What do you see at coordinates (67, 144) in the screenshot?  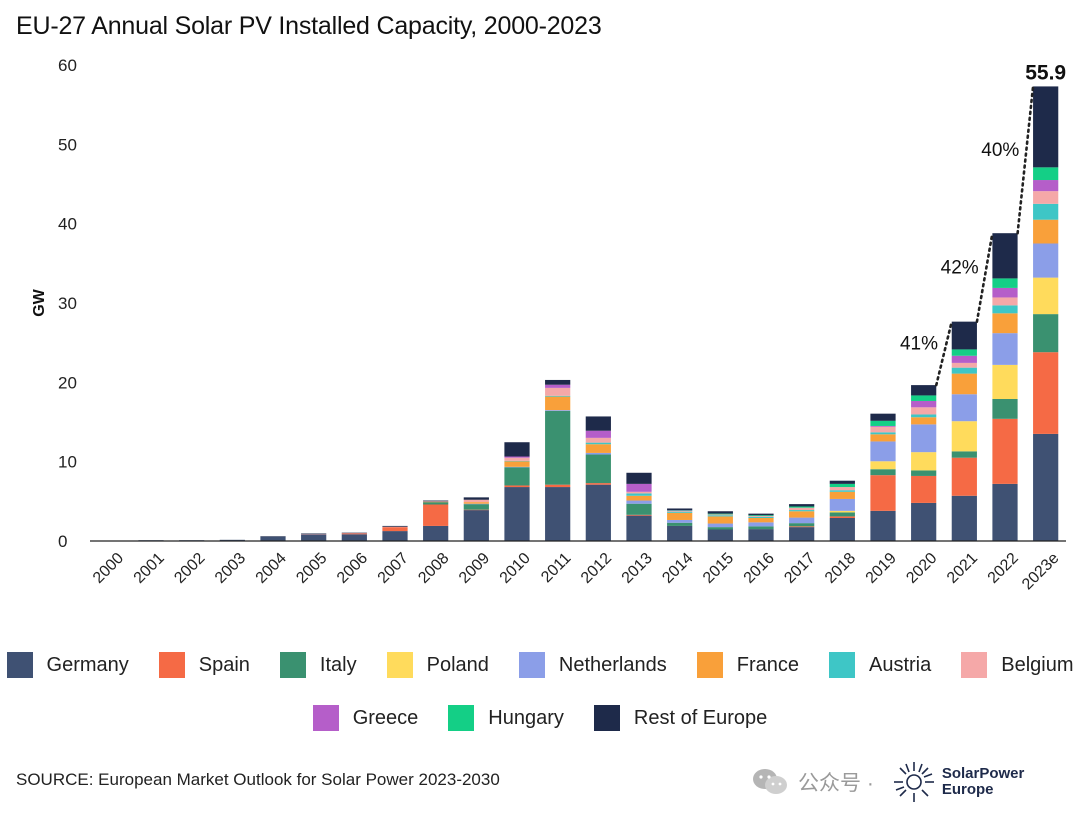 I see `y-tick-label: 50` at bounding box center [67, 144].